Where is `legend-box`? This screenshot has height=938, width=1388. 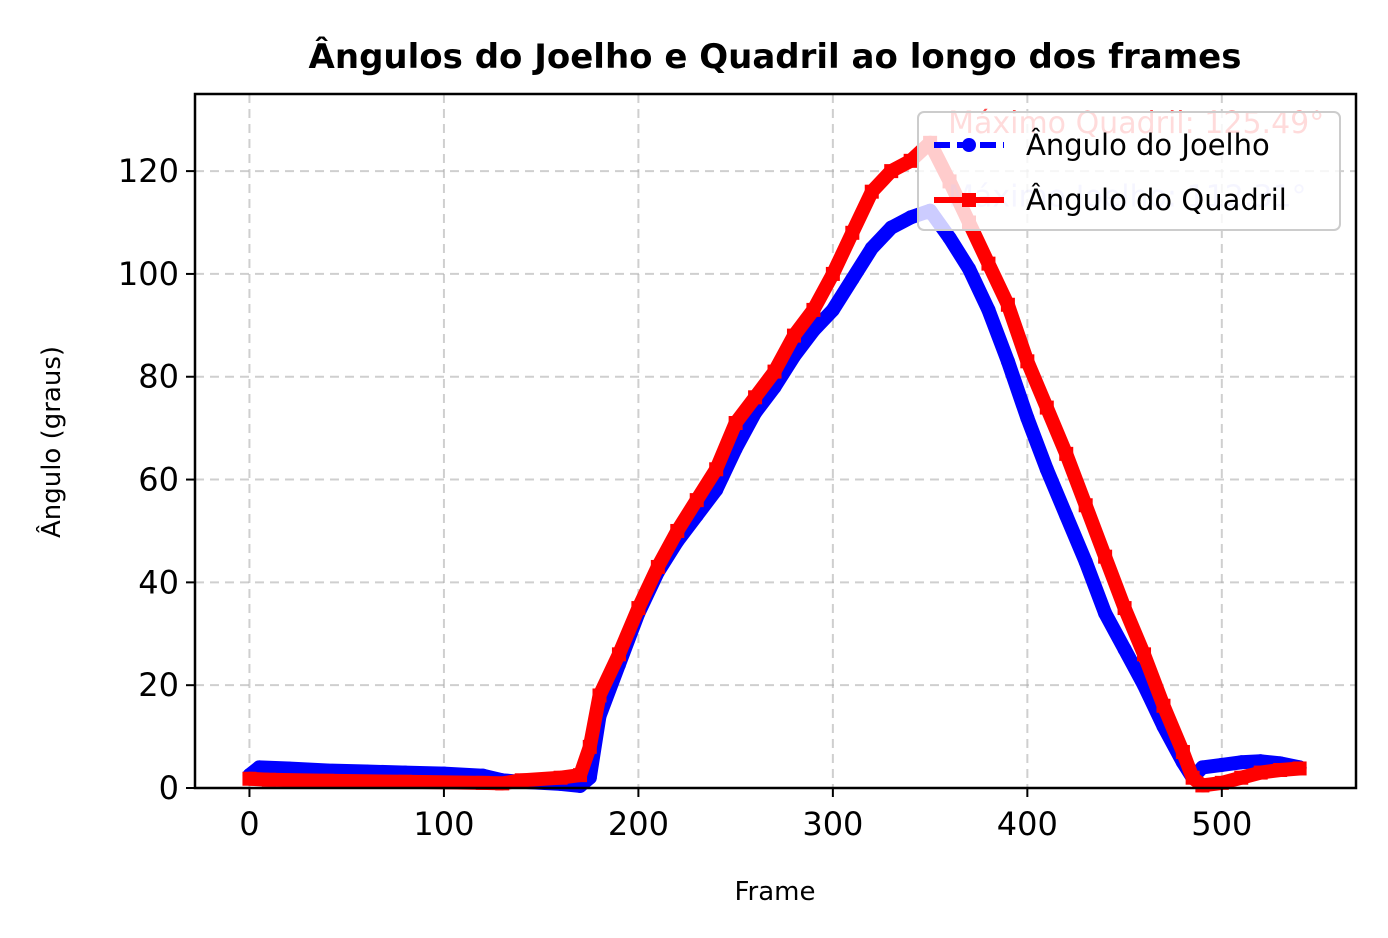 legend-box is located at coordinates (1129, 171).